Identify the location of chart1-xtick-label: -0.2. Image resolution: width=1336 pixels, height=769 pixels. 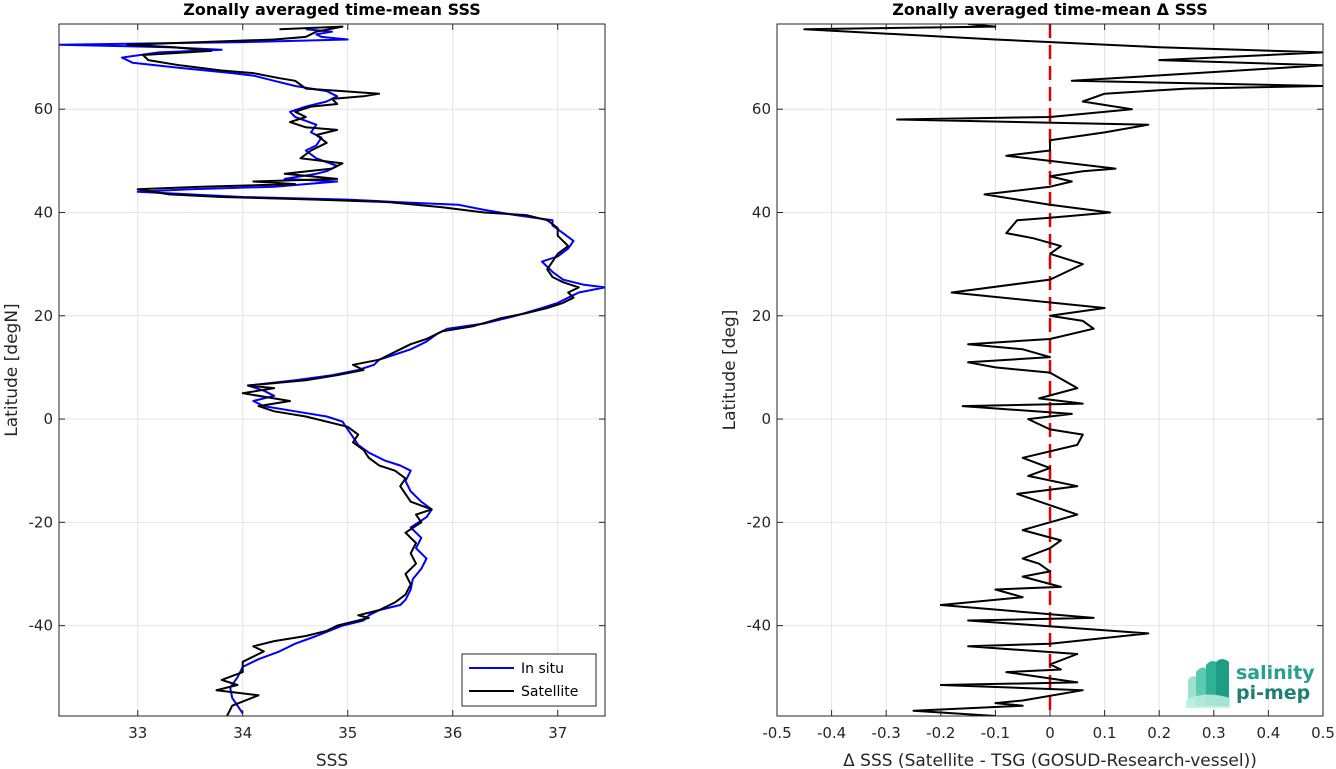
(940, 733).